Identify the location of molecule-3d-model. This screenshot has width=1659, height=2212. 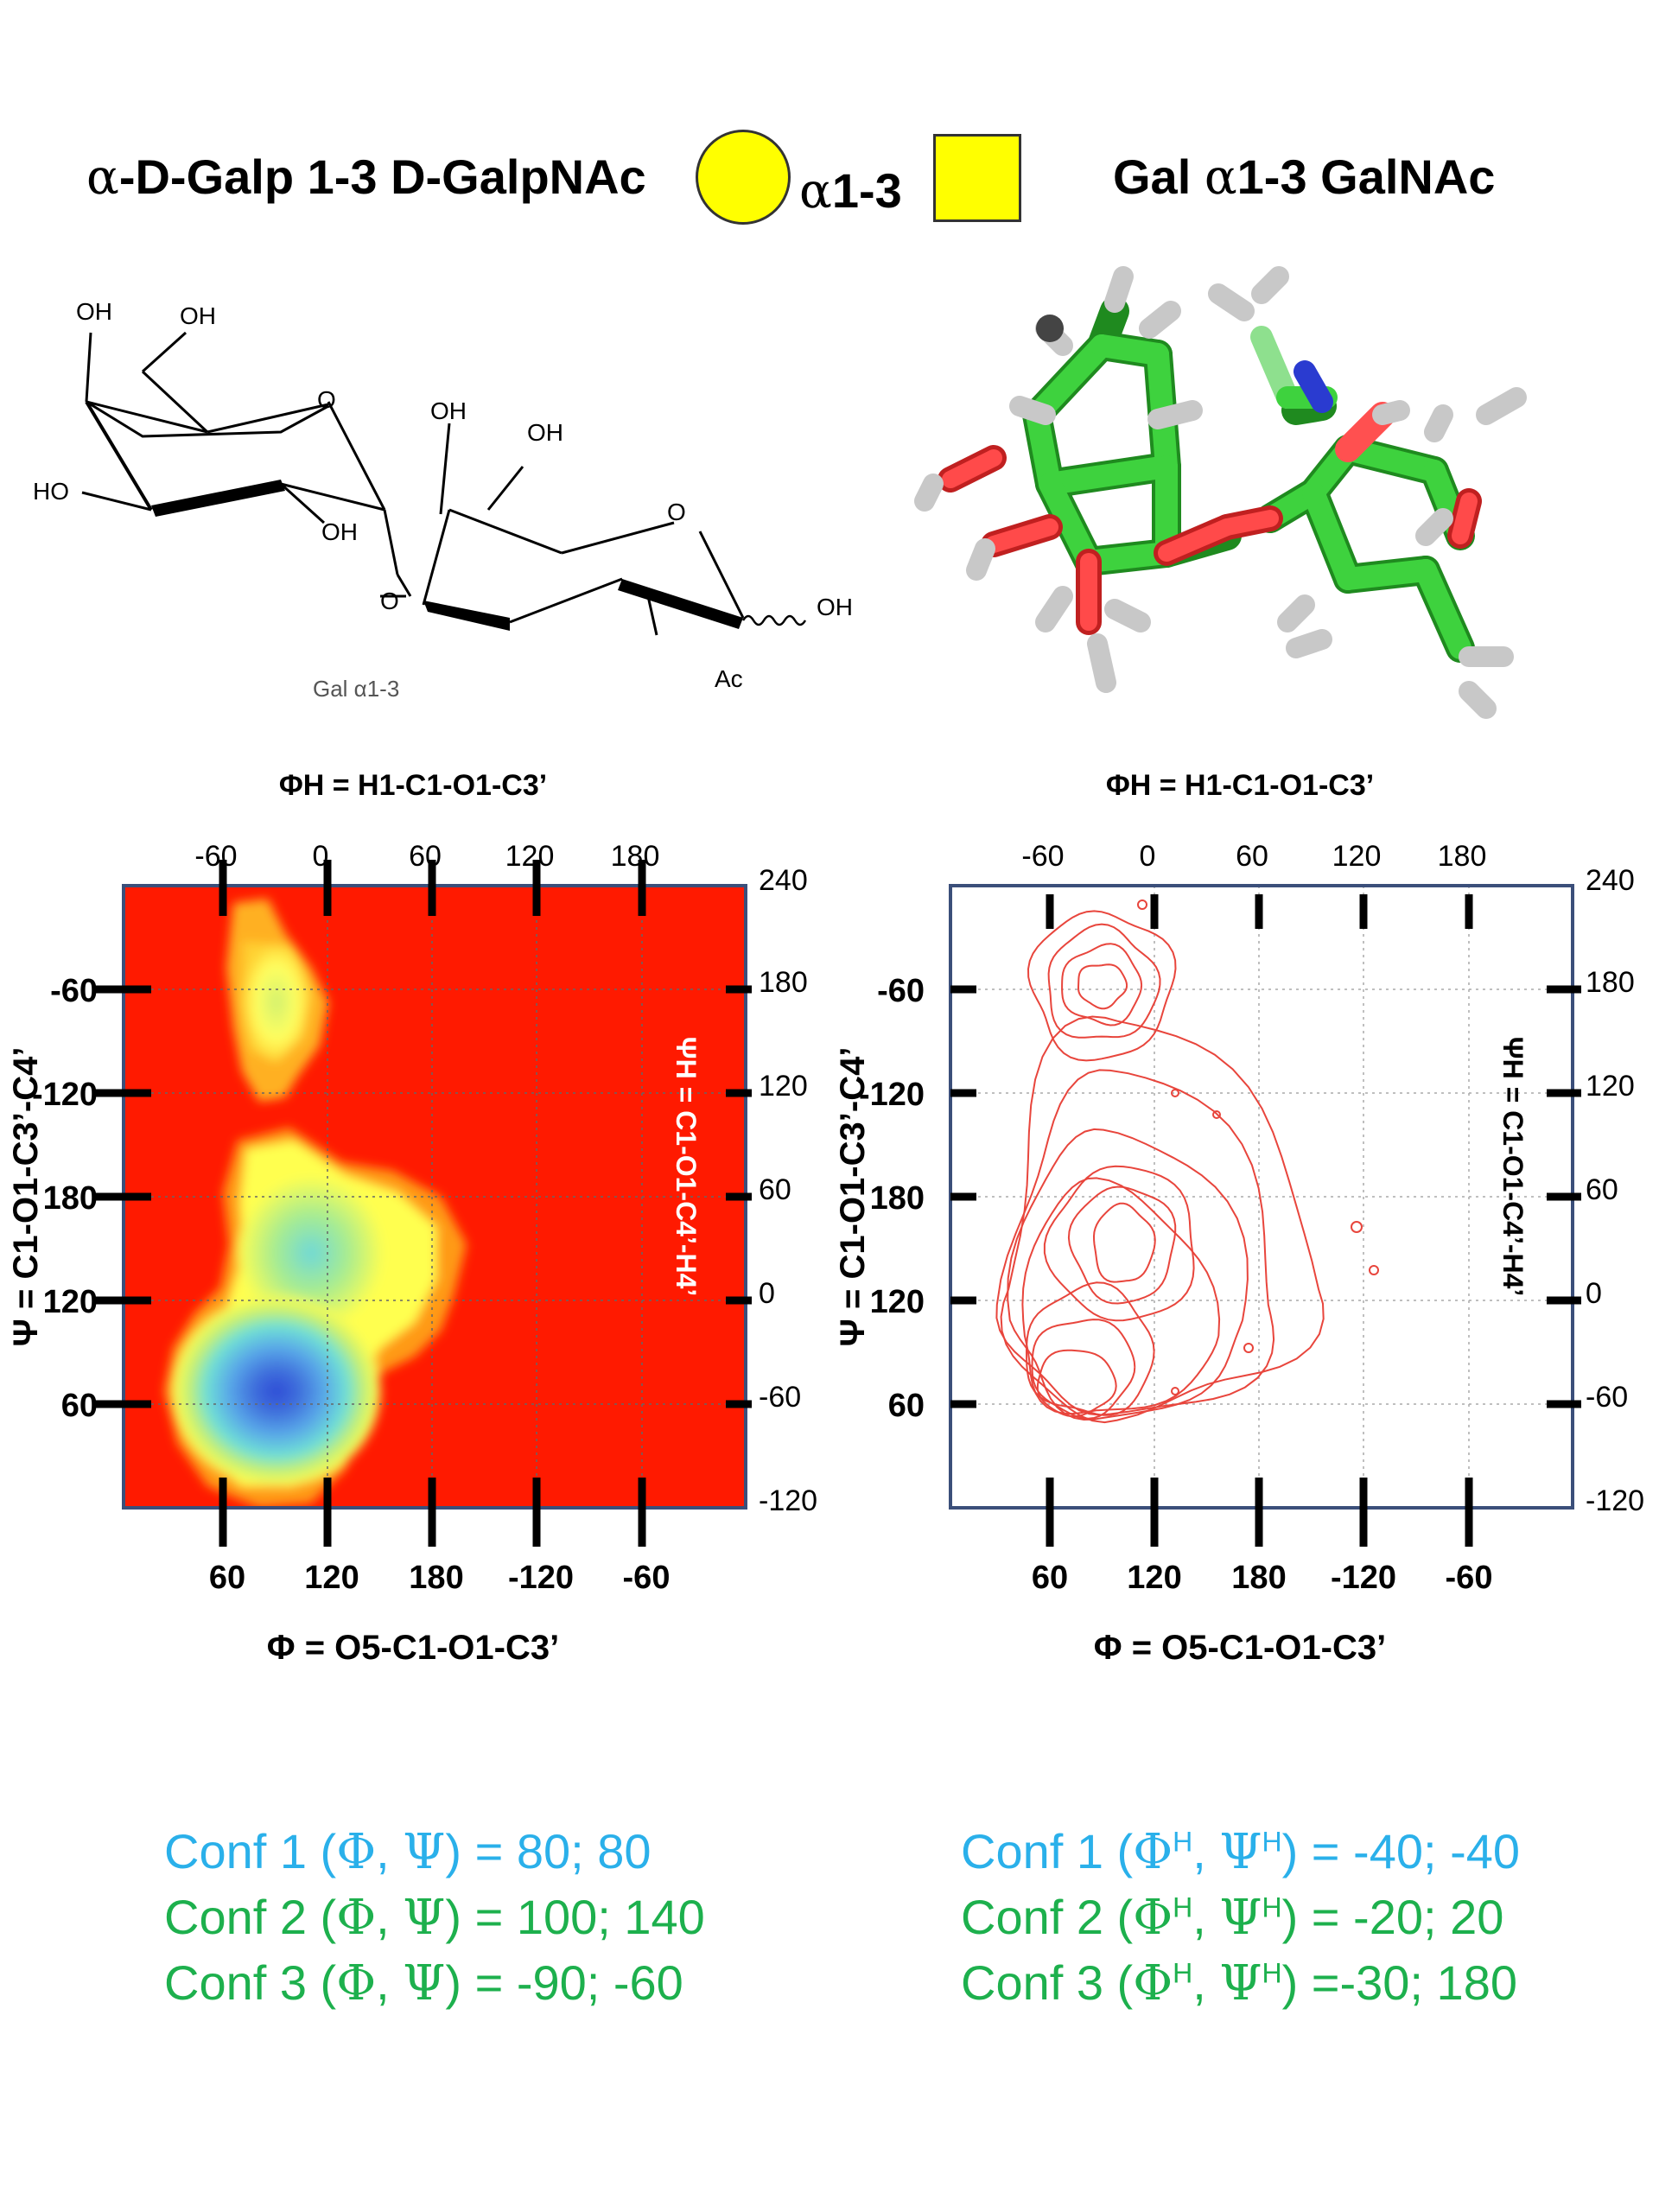
(1220, 492).